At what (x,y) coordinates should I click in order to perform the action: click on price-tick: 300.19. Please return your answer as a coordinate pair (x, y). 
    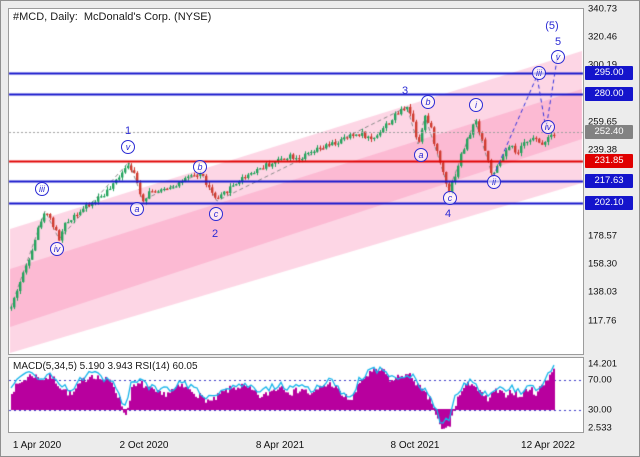
    Looking at the image, I should click on (602, 65).